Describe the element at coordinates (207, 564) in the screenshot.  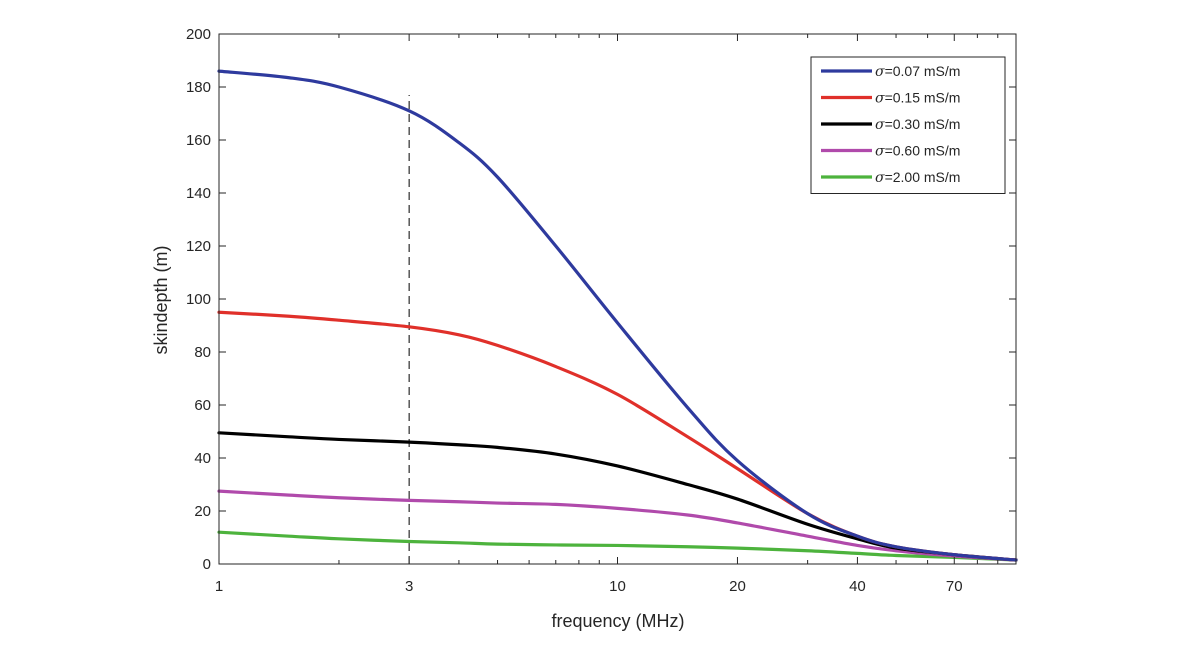
I see `y-tick-label: 0` at that location.